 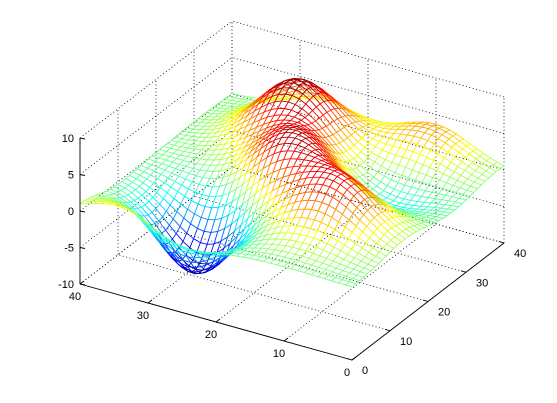 What do you see at coordinates (368, 95) in the screenshot?
I see `grid-line-back-z` at bounding box center [368, 95].